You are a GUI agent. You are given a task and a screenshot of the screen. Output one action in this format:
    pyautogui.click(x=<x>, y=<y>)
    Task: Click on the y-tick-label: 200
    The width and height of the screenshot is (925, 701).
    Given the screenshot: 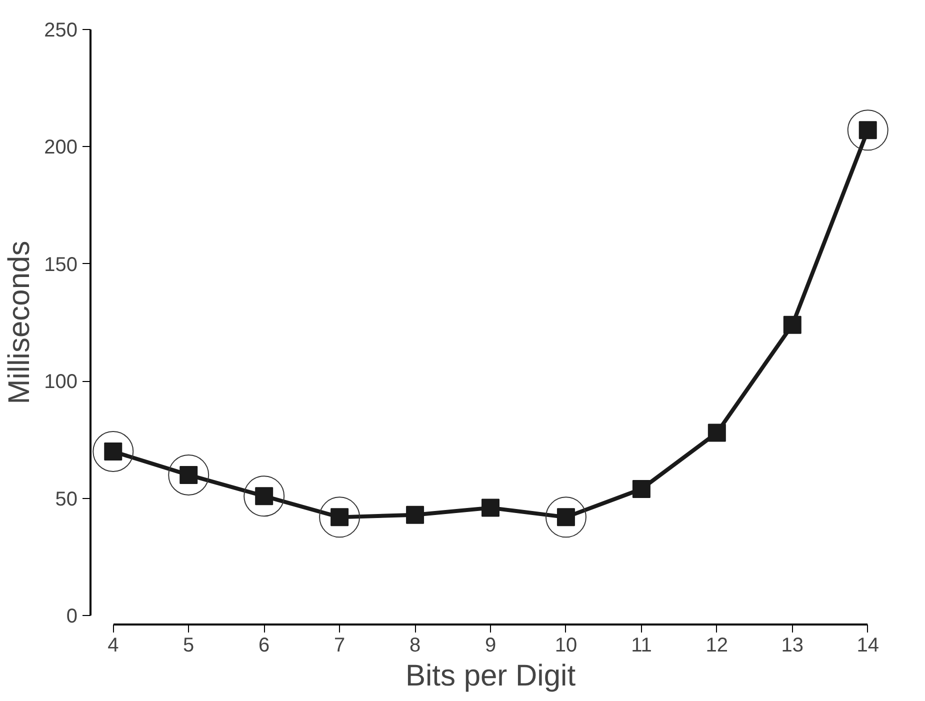 What is the action you would take?
    pyautogui.click(x=61, y=147)
    